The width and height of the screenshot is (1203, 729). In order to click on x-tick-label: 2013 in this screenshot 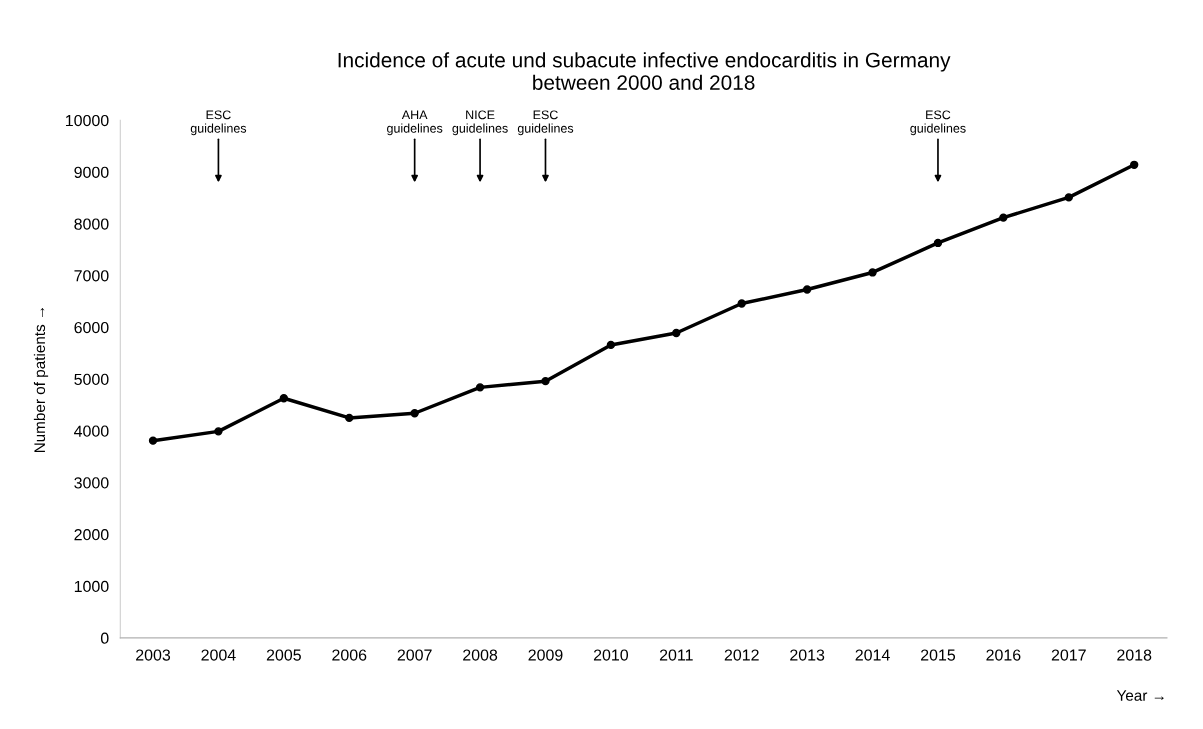, I will do `click(807, 655)`.